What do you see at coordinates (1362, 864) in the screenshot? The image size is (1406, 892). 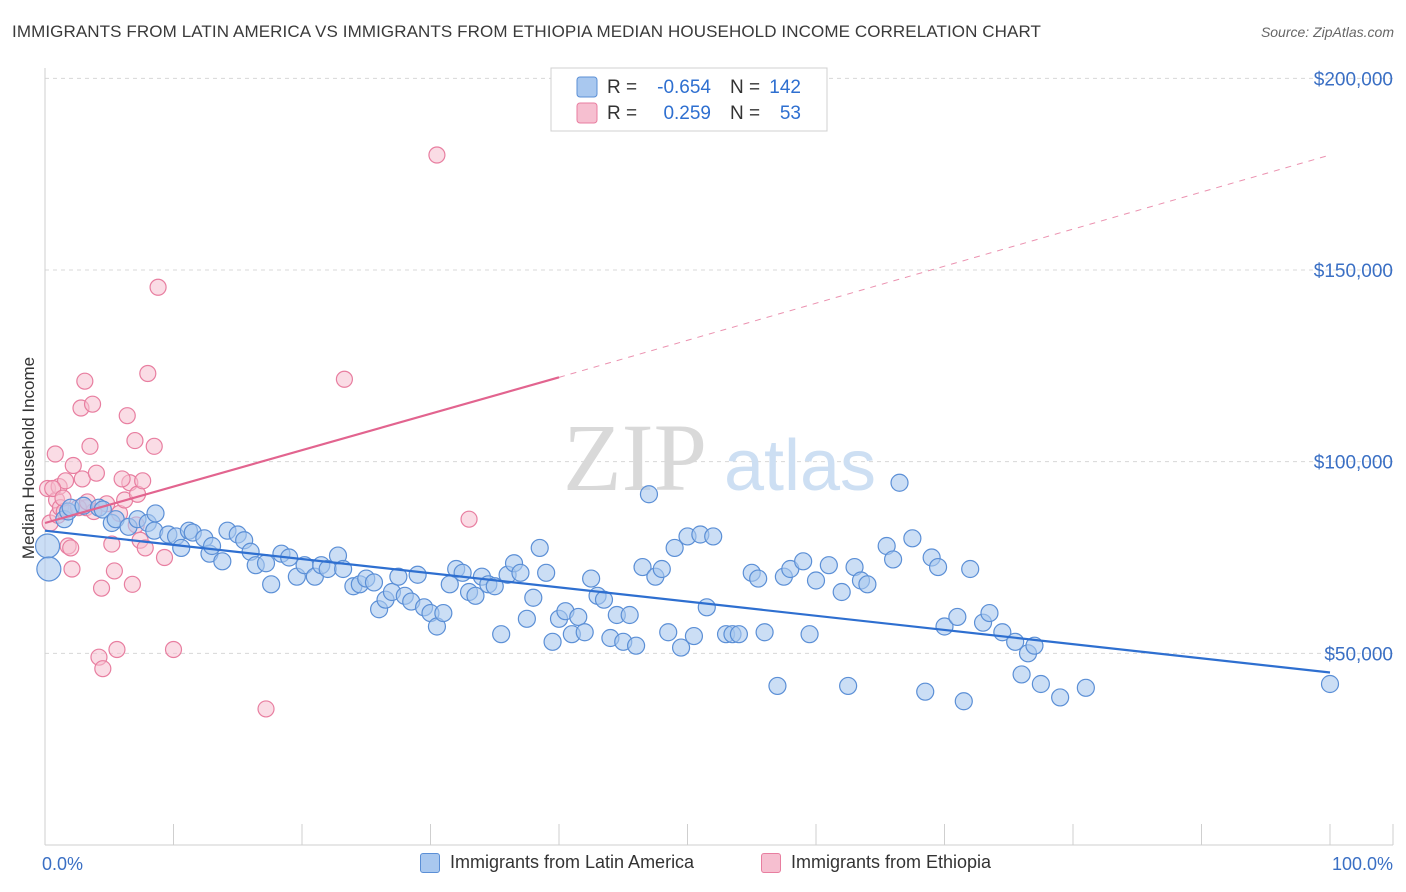 I see `x-tick-label-1: 100.0%` at bounding box center [1362, 864].